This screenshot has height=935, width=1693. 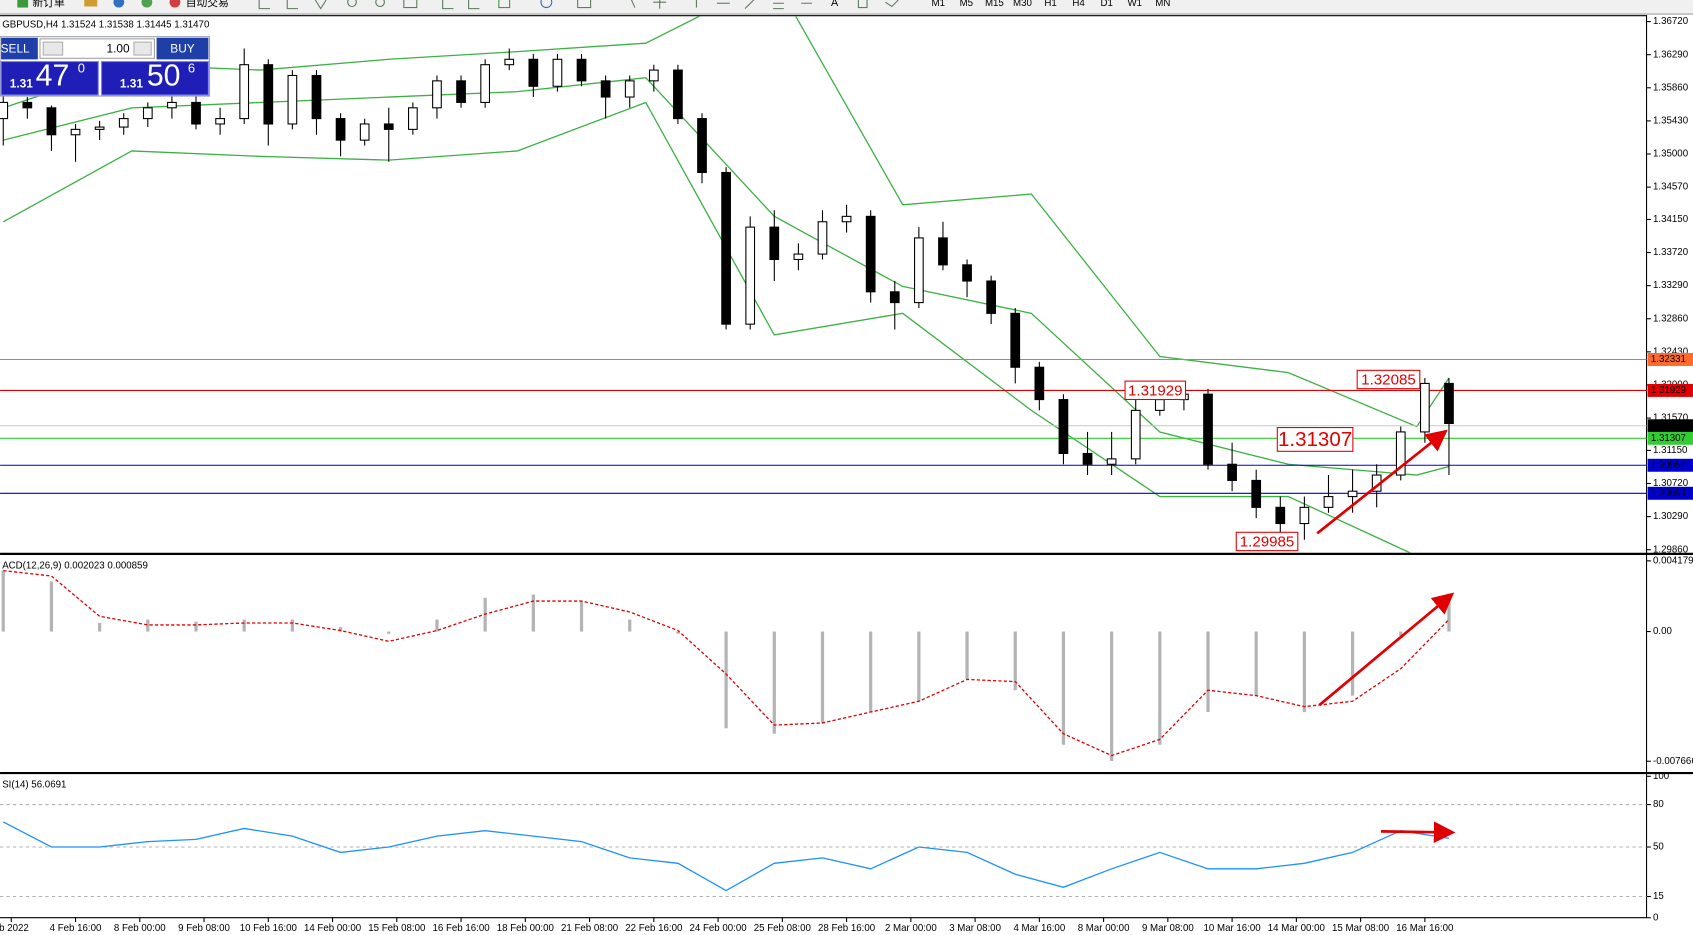 I want to click on price-annotation-box, so click(x=1388, y=379).